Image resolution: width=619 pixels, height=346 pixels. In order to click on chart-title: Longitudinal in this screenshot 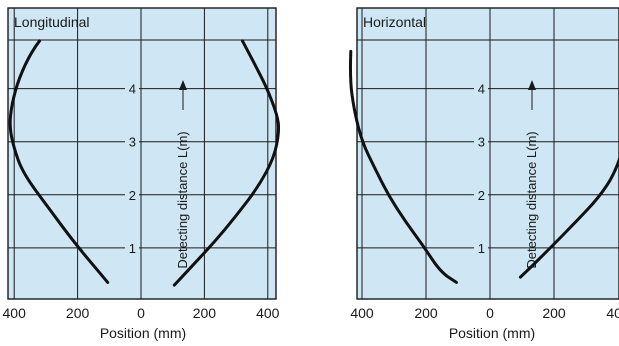, I will do `click(52, 22)`.